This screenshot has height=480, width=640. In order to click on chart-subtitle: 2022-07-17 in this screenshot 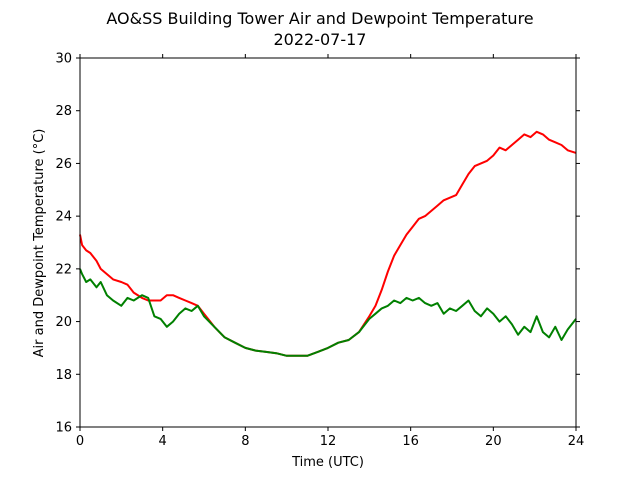, I will do `click(320, 39)`.